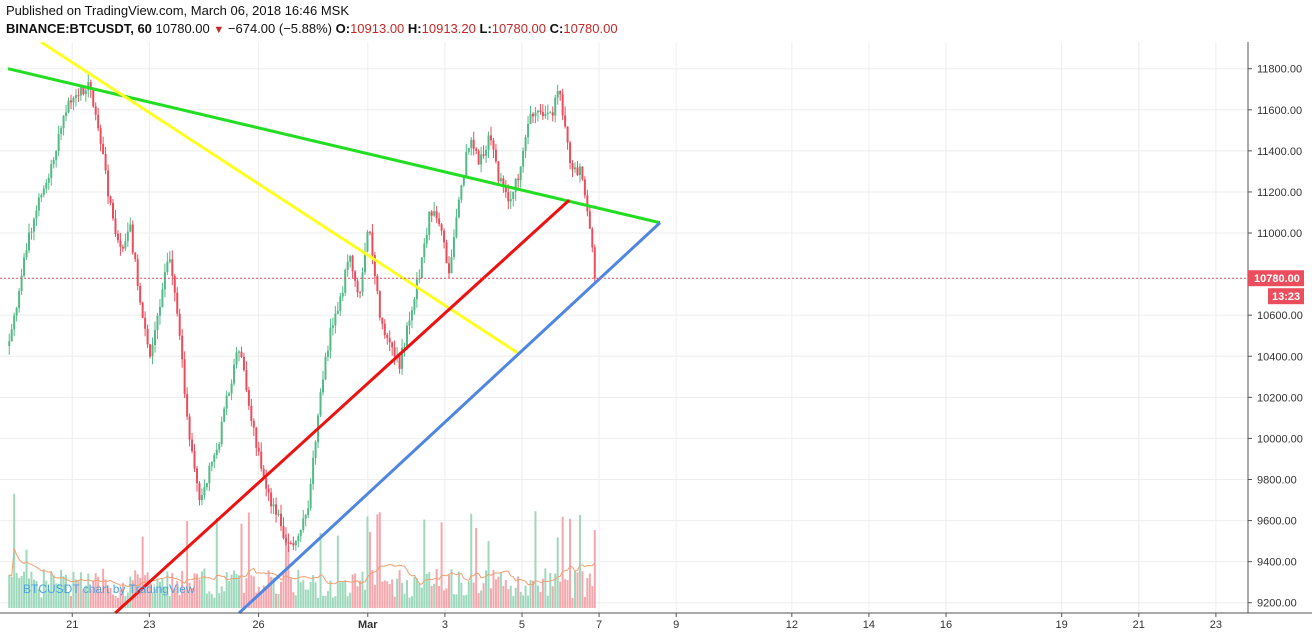  Describe the element at coordinates (377, 28) in the screenshot. I see `open-value: 10913.00` at that location.